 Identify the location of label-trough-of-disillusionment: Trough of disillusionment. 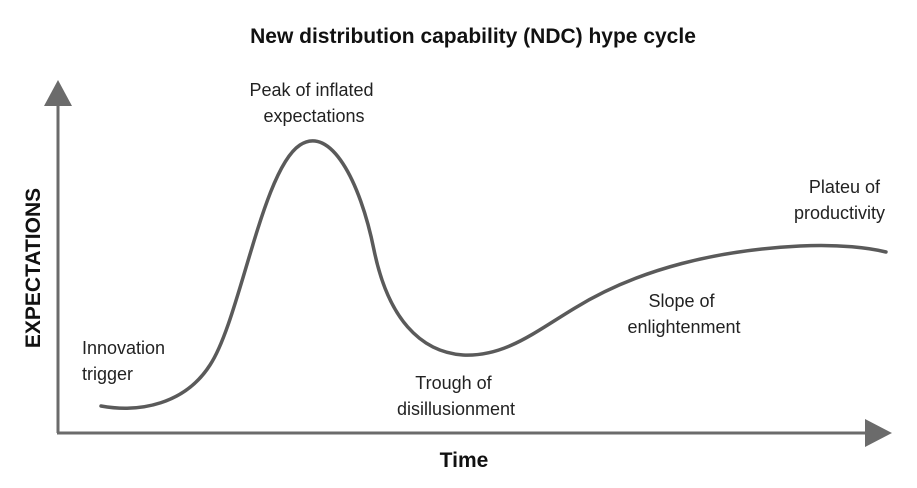
(456, 396).